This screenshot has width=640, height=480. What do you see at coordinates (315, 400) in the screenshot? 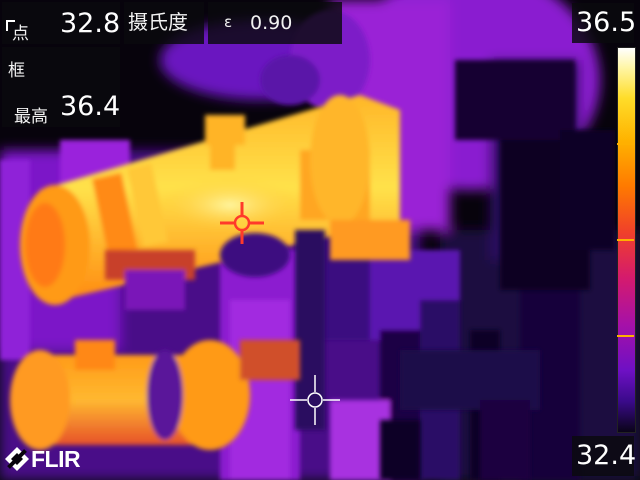
I see `secondary-crosshair` at bounding box center [315, 400].